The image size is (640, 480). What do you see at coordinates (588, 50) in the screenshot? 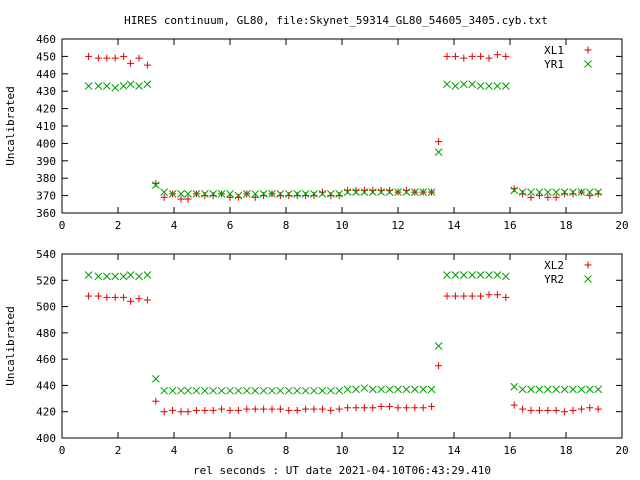
I see `legend-marker-XL1` at bounding box center [588, 50].